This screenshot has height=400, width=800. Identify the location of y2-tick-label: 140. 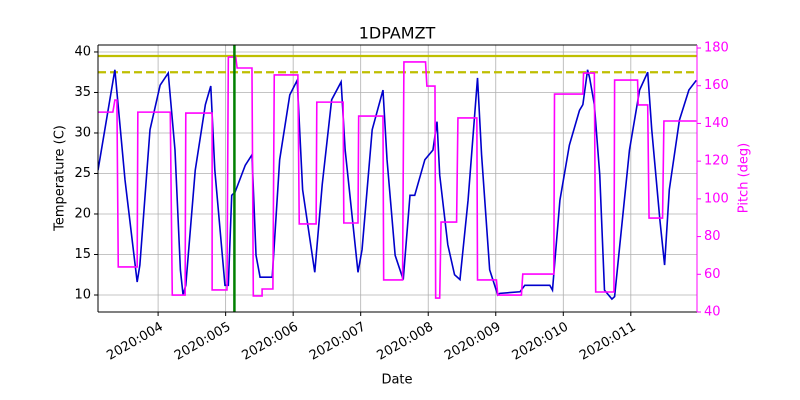
(716, 123).